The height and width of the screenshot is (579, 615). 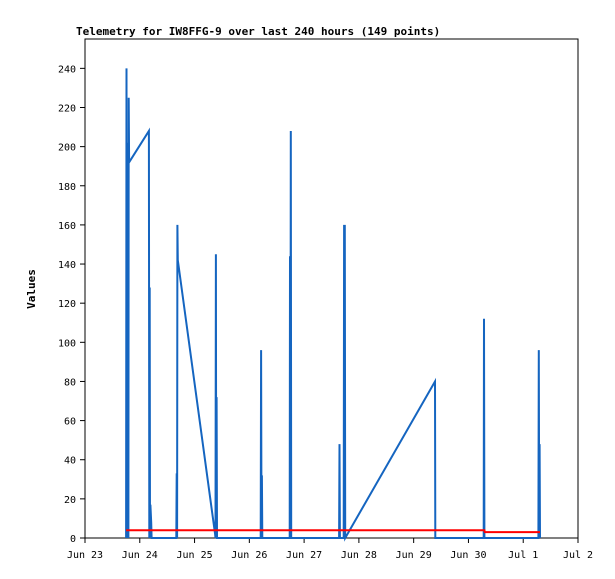 I want to click on y-axis-label: Values, so click(x=31, y=289).